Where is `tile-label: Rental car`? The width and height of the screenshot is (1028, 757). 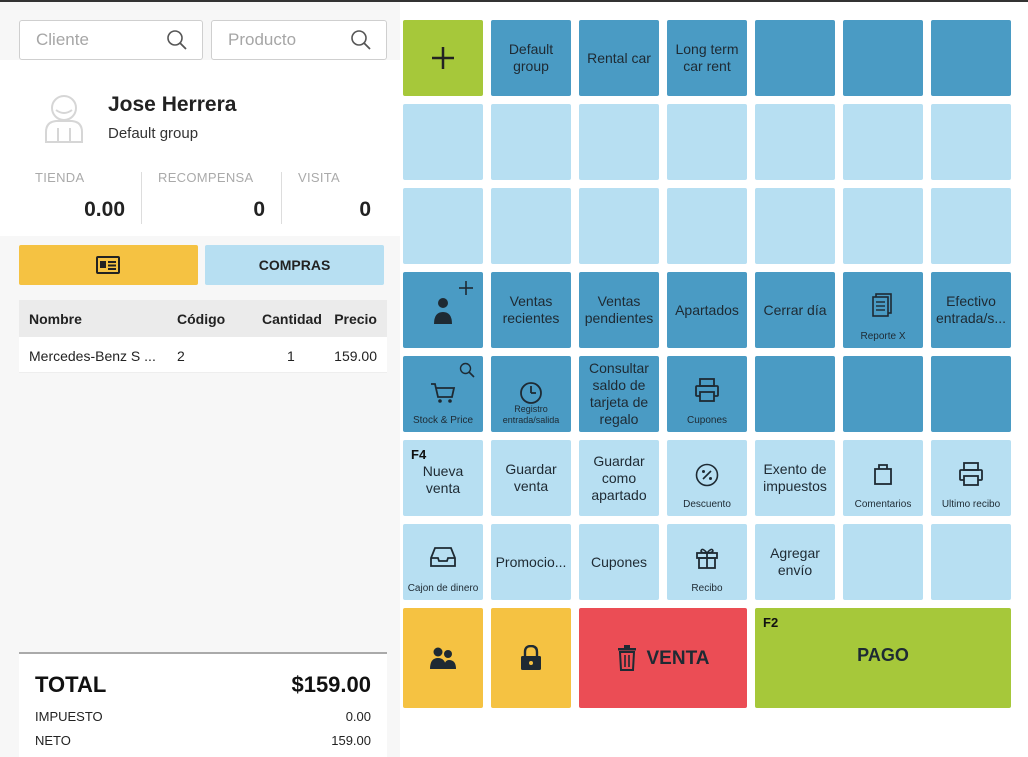
tile-label: Rental car is located at coordinates (619, 57).